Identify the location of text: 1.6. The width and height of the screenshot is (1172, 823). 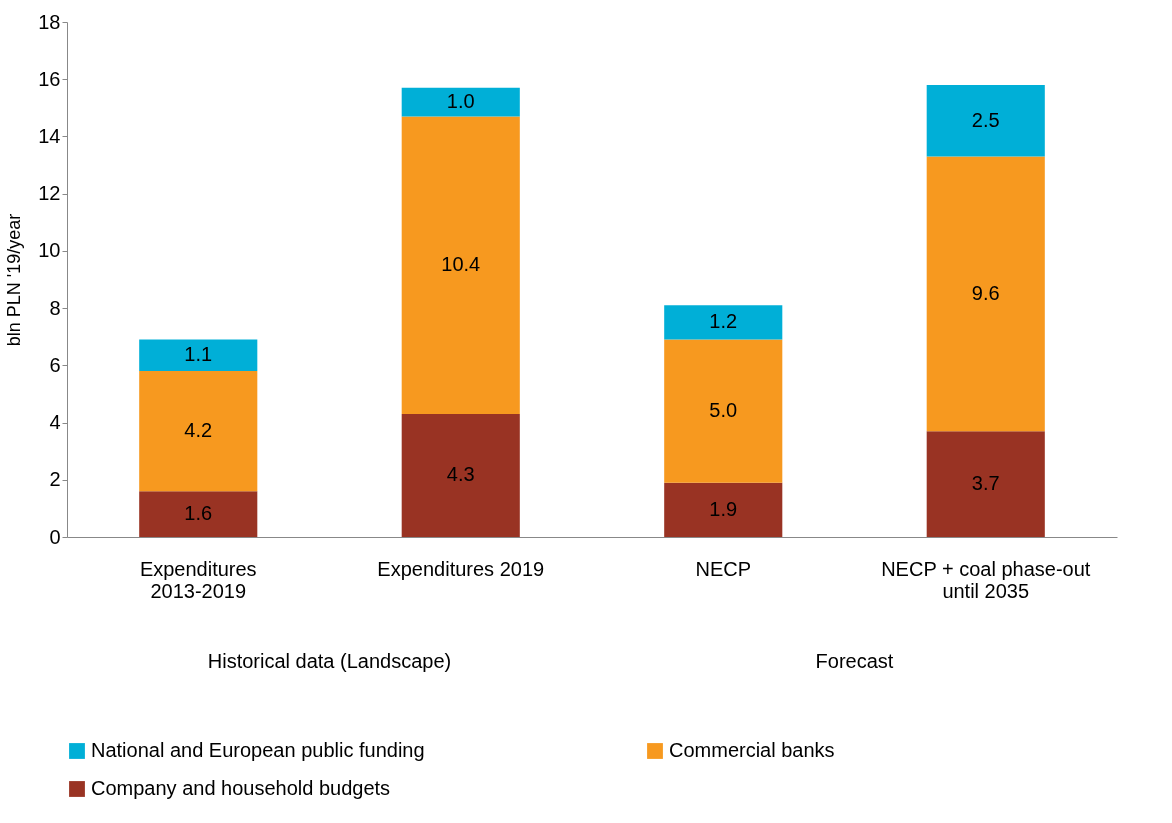
(198, 513).